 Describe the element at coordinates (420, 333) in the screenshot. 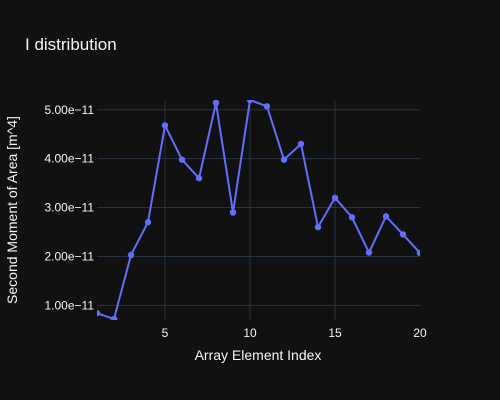

I see `x-tick-label: 20` at that location.